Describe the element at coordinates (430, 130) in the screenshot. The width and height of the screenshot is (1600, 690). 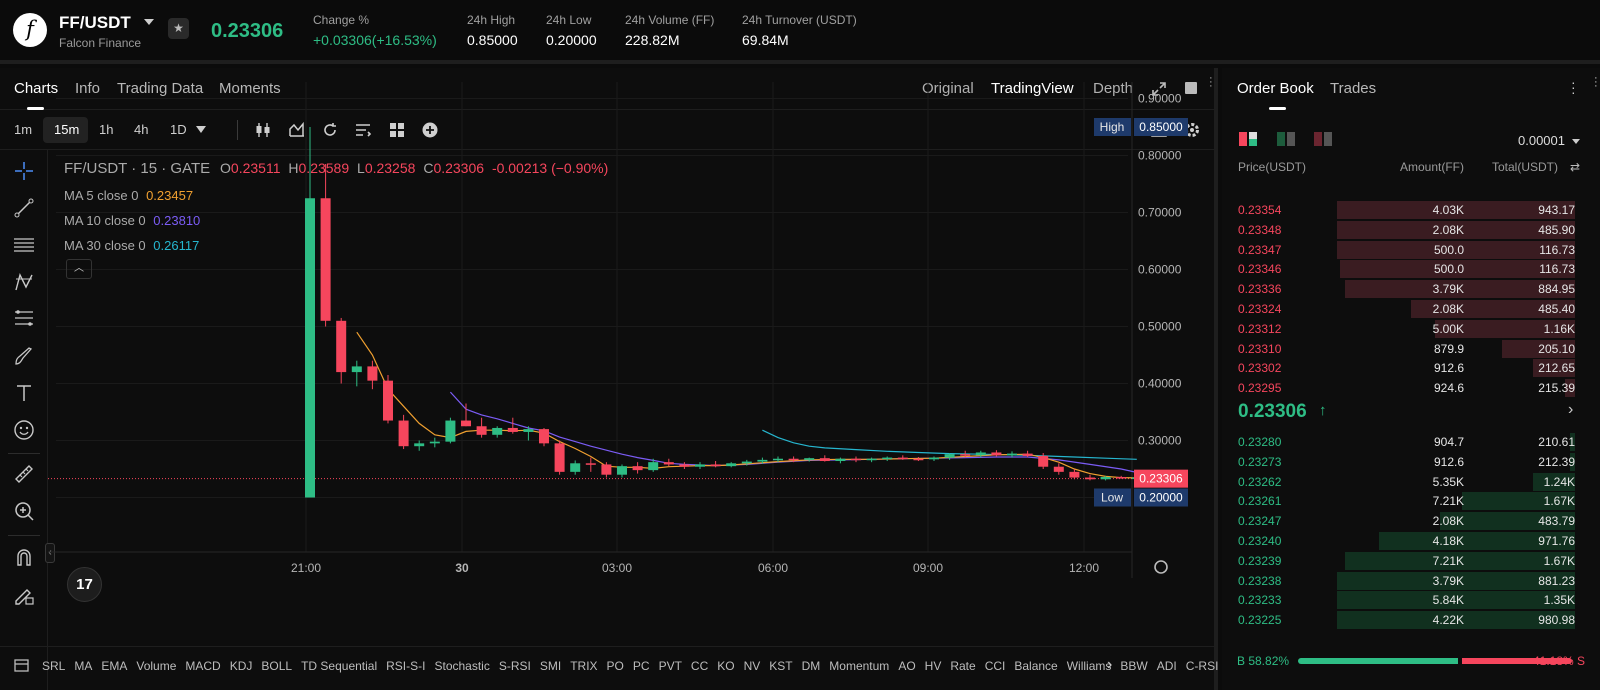
I see `add-icon` at that location.